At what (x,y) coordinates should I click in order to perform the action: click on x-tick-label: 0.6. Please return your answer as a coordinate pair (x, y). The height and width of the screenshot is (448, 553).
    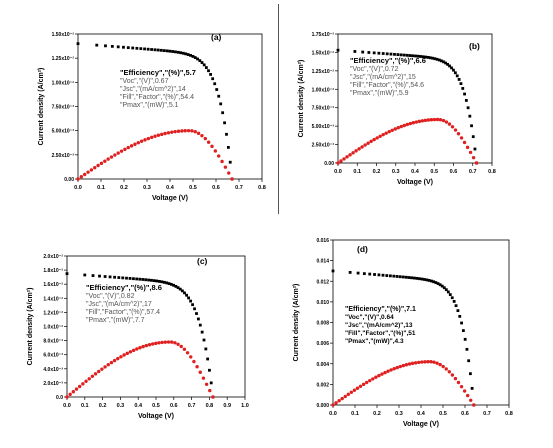
    Looking at the image, I should click on (465, 414).